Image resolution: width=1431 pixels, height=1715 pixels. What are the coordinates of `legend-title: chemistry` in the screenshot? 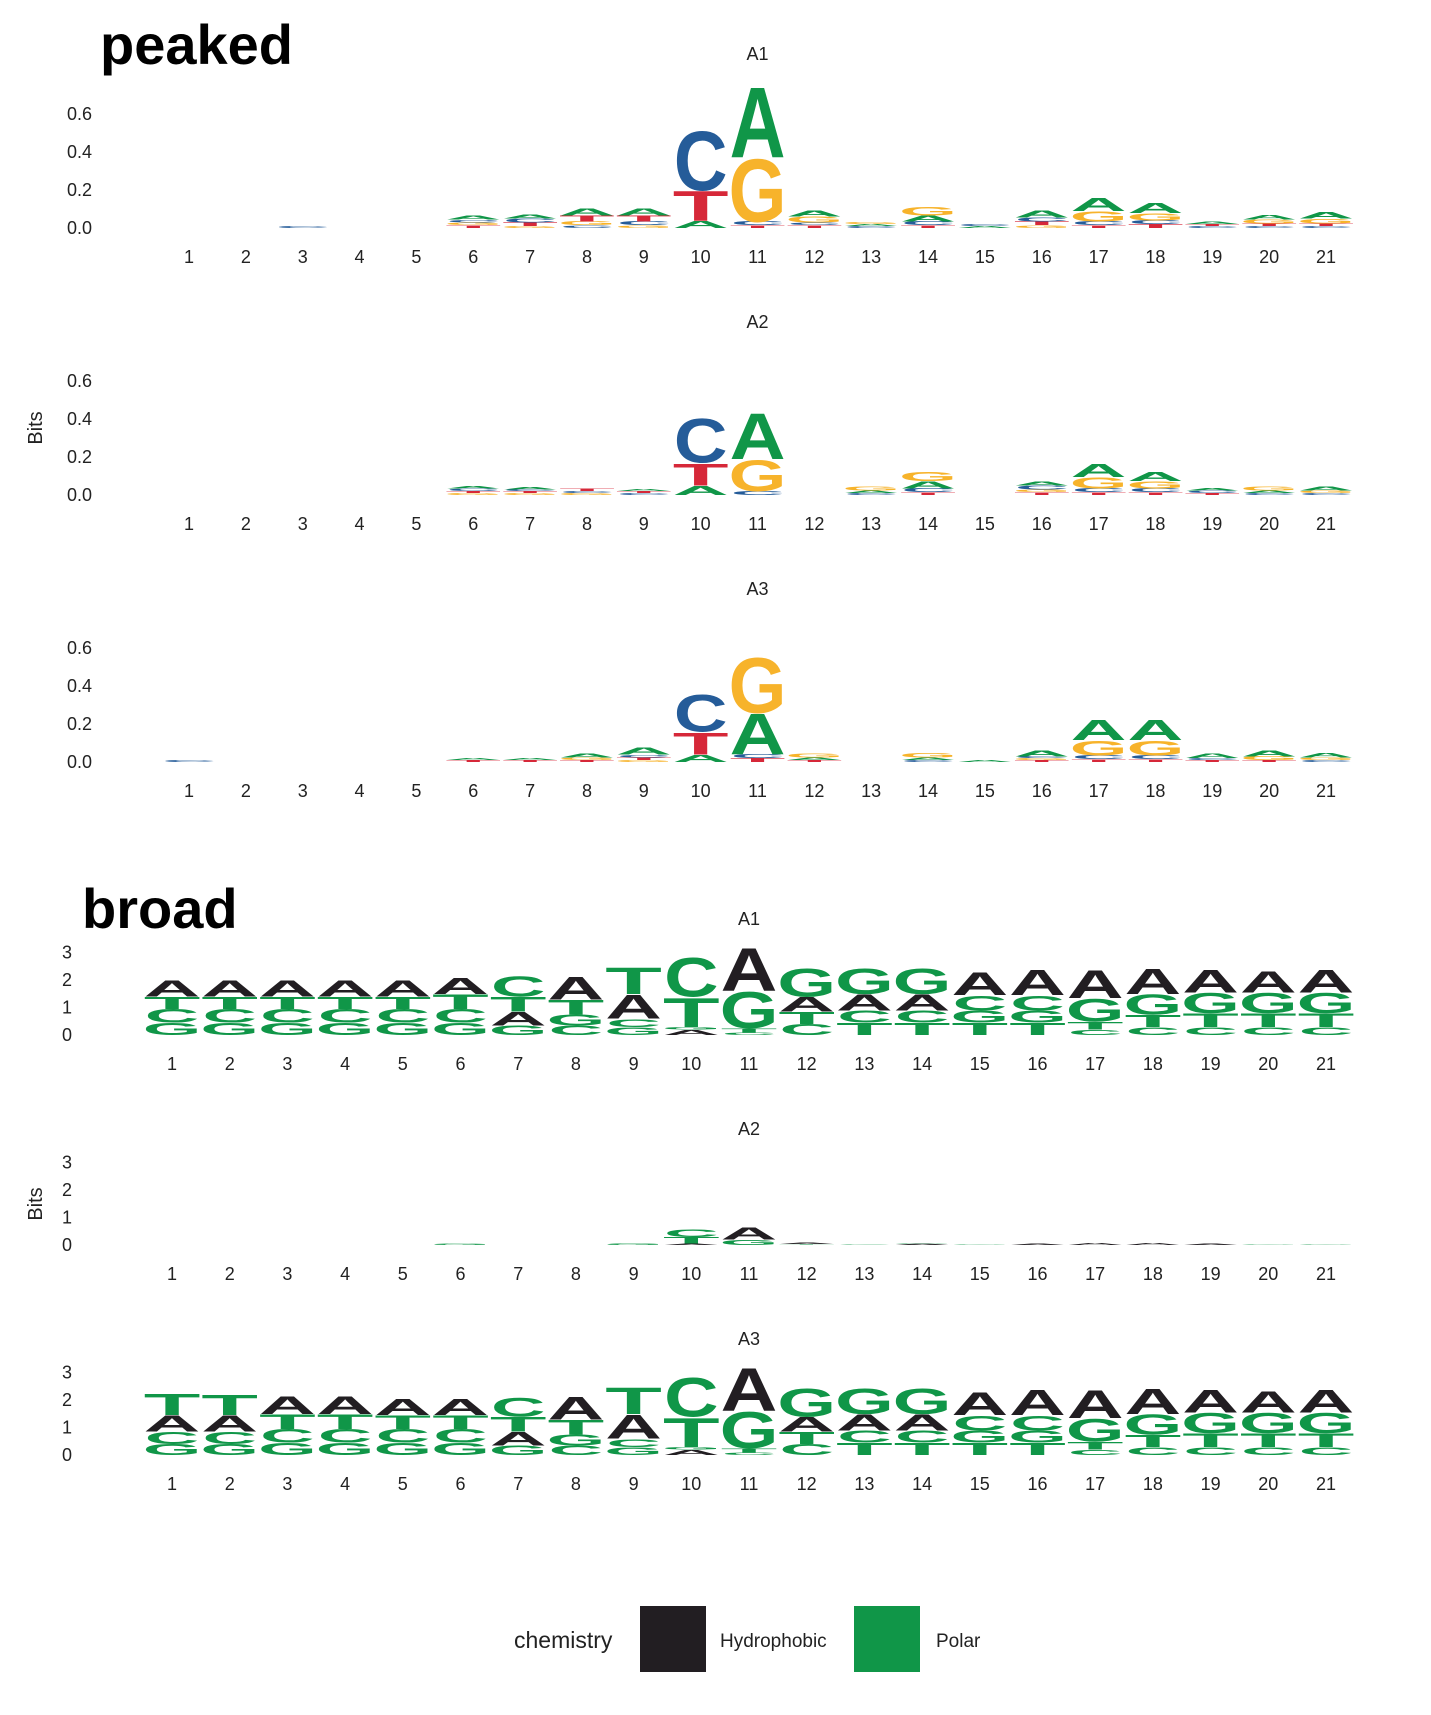 It's located at (563, 1640).